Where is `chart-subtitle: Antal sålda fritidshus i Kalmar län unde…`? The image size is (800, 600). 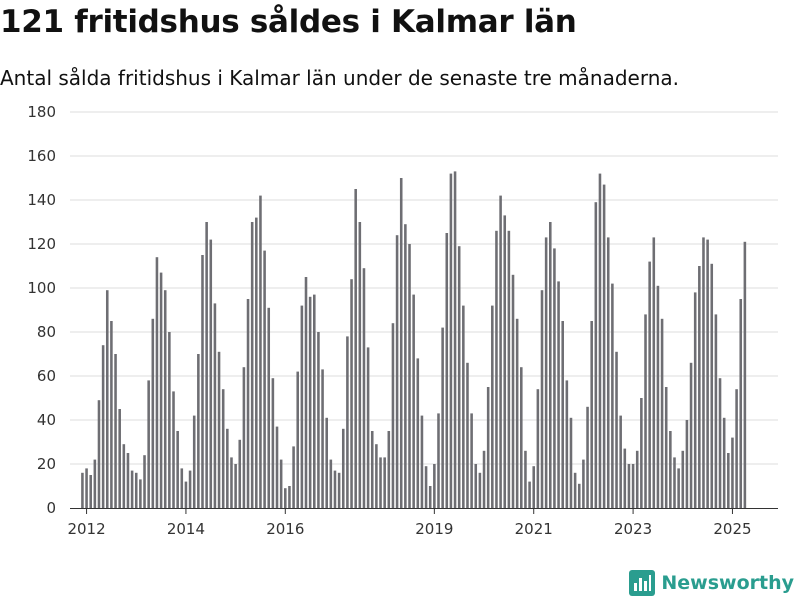
chart-subtitle: Antal sålda fritidshus i Kalmar län unde… is located at coordinates (340, 78).